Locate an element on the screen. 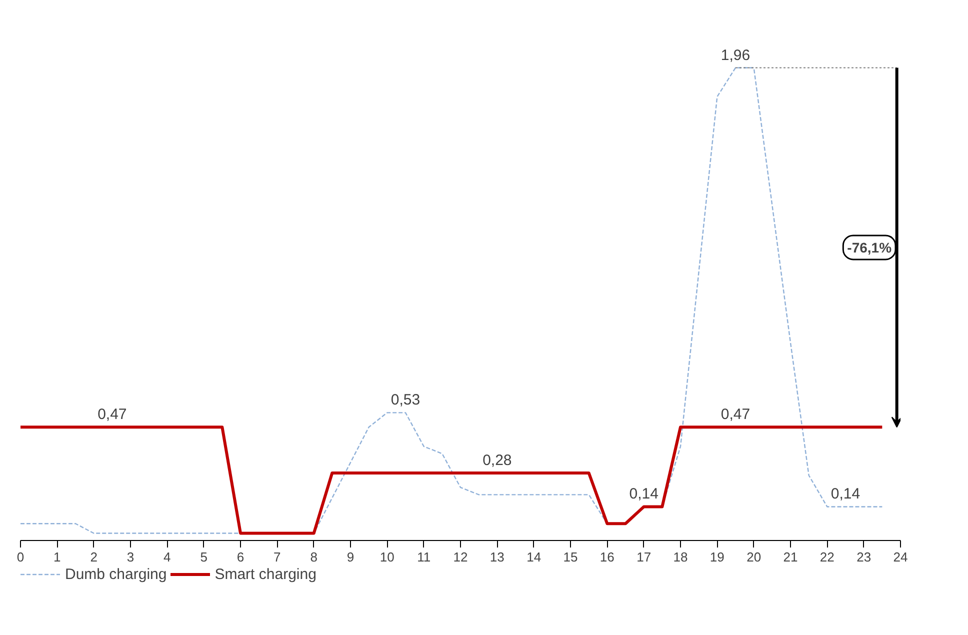  x-tick-label: 15 is located at coordinates (570, 557).